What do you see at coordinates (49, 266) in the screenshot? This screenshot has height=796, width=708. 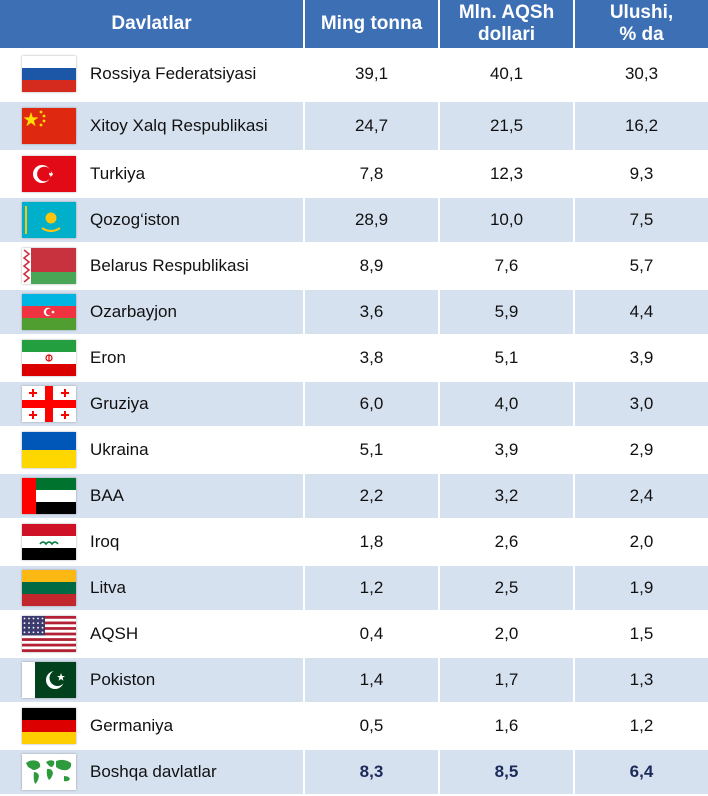 I see `belarus-flag` at bounding box center [49, 266].